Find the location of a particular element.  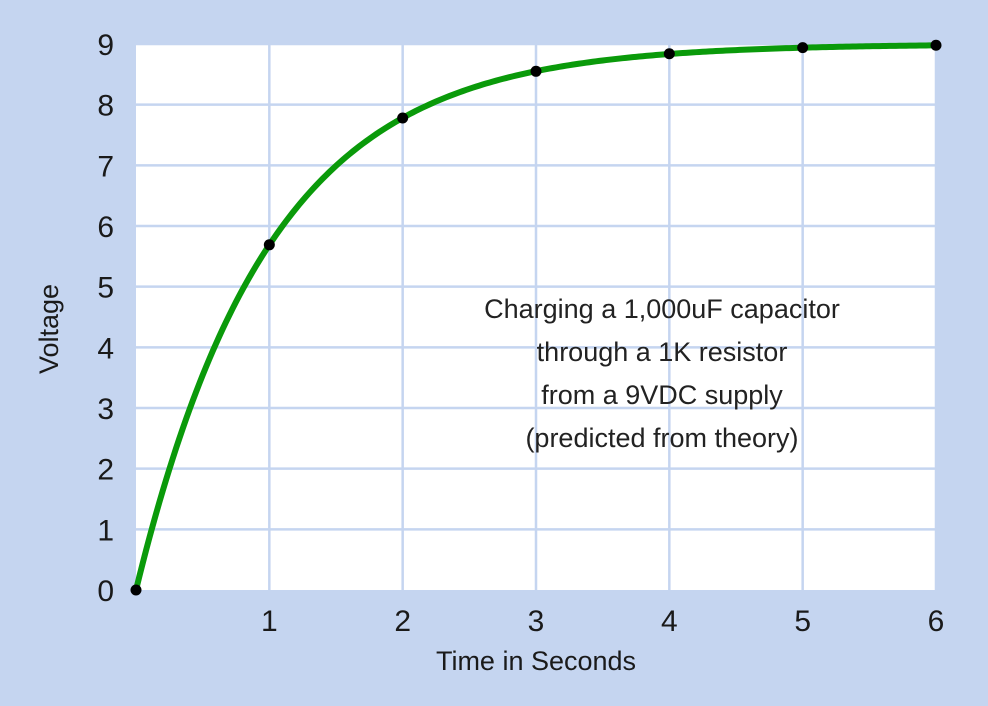

y-tick-label-5: 5 is located at coordinates (105, 288).